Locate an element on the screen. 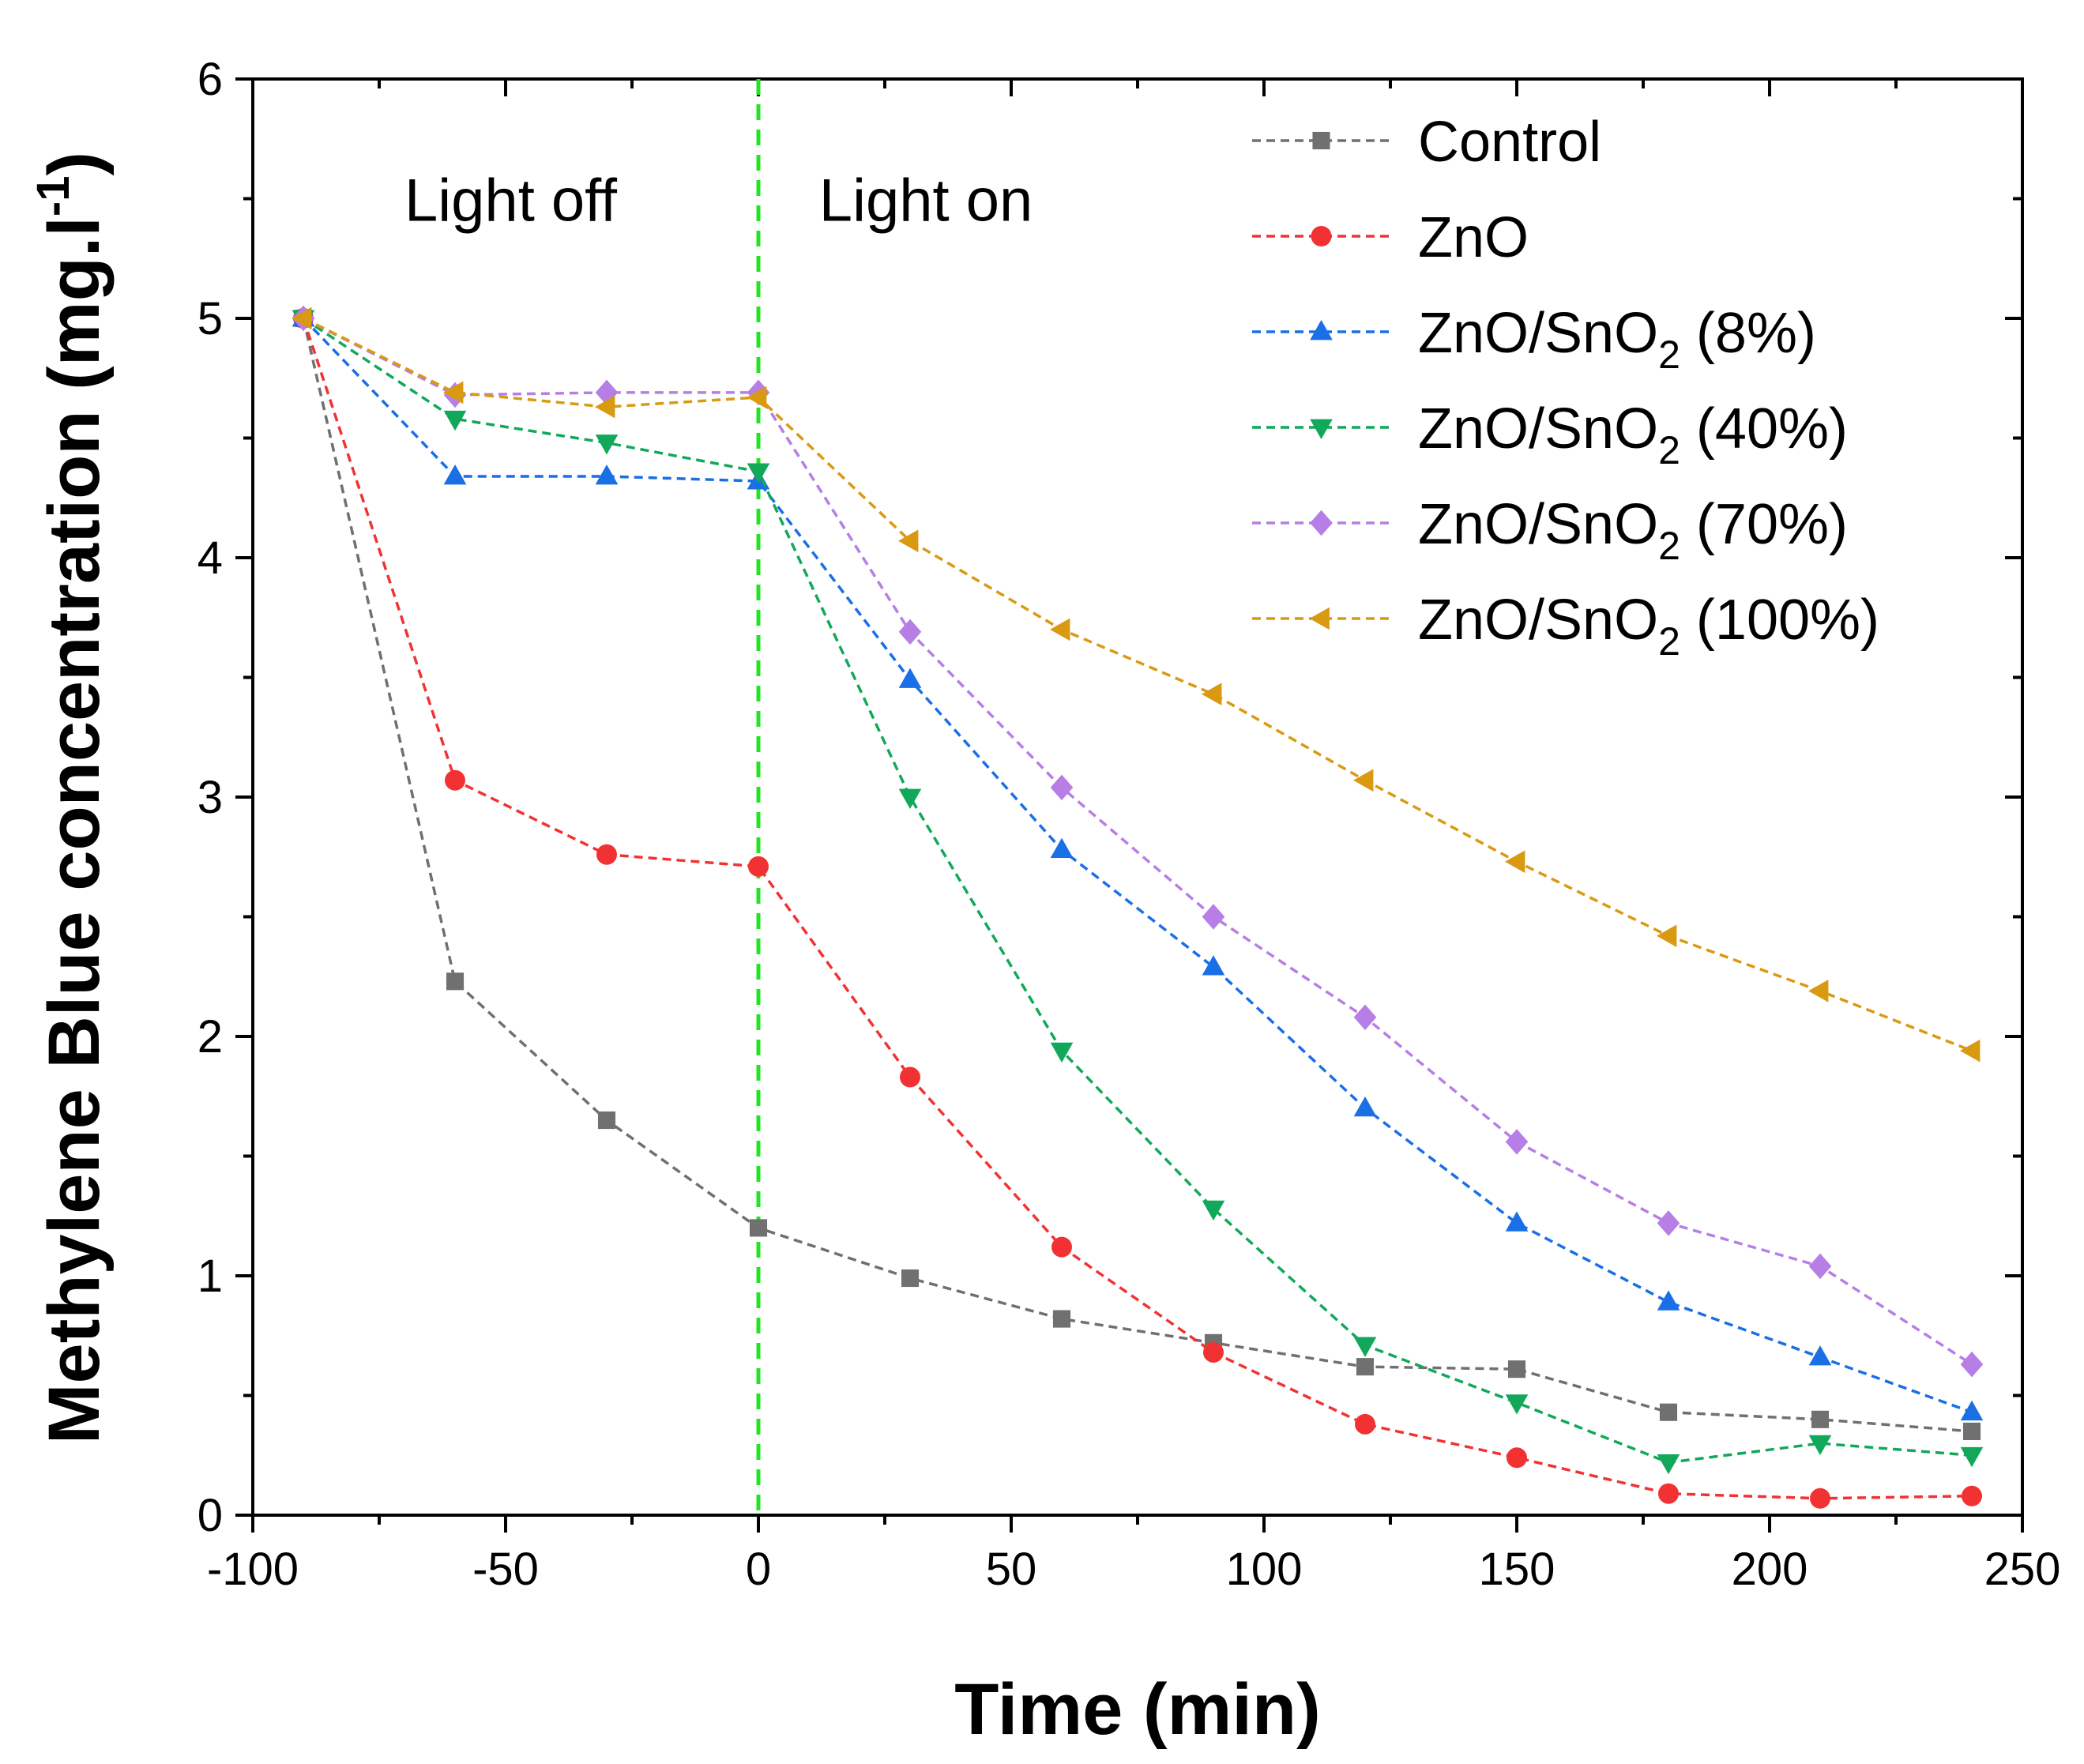  y-tick-label: 4 is located at coordinates (210, 558).